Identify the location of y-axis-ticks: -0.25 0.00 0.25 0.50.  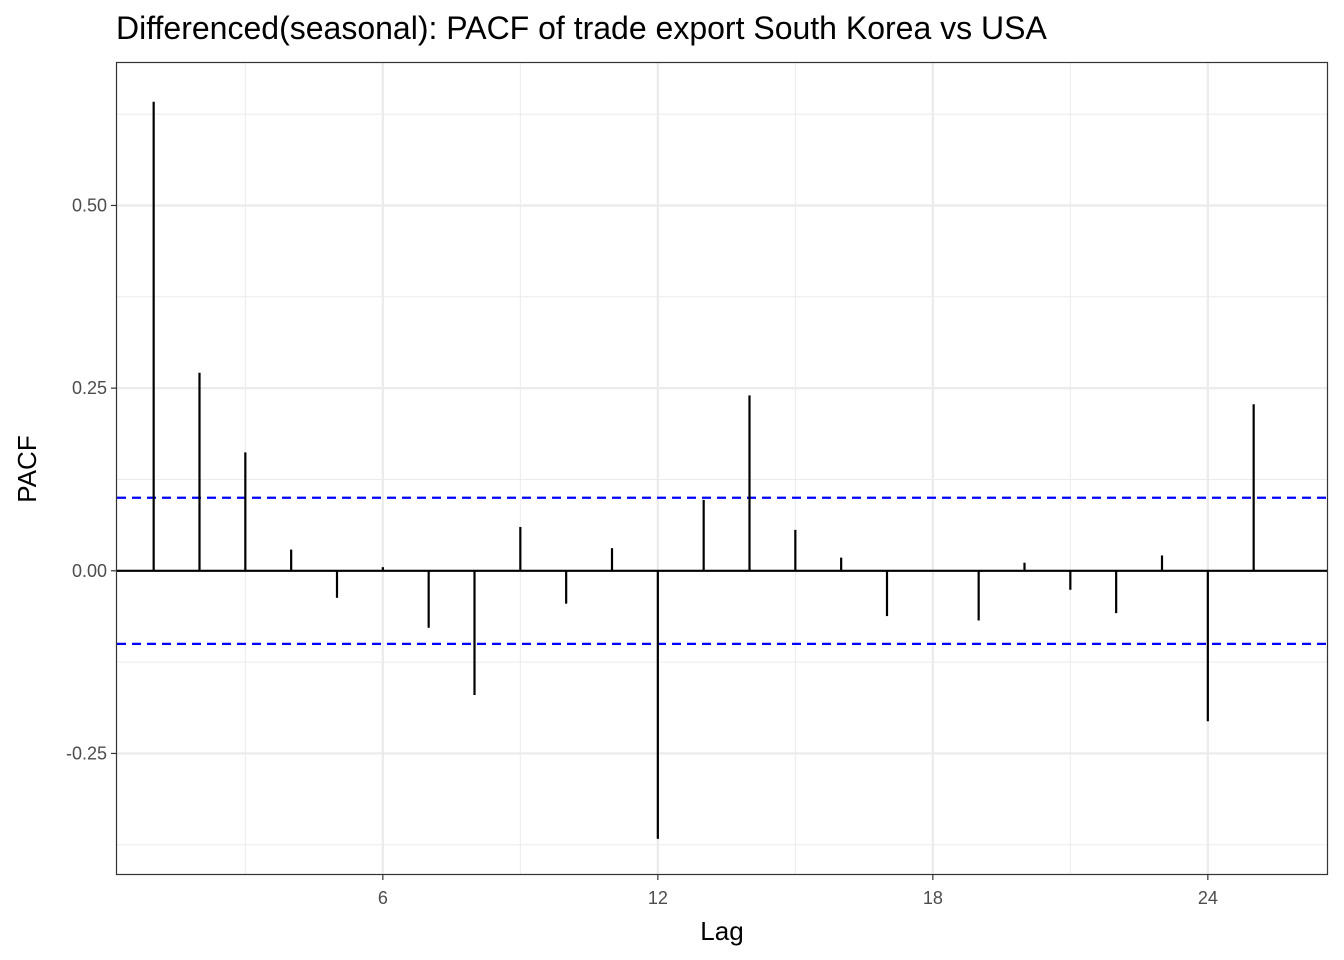
(91, 479).